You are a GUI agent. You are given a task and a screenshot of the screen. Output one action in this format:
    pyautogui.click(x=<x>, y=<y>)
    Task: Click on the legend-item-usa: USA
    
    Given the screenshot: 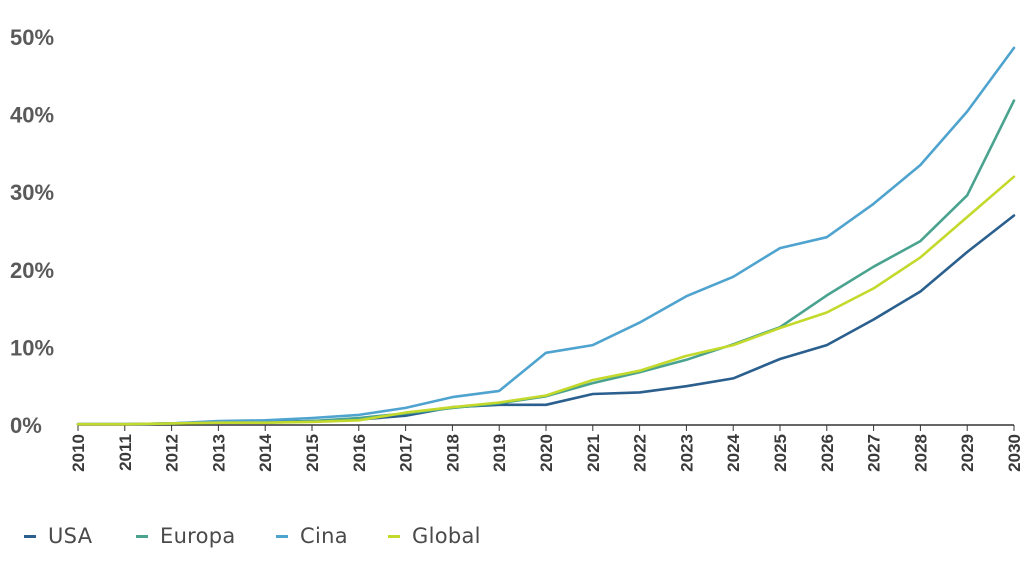 What is the action you would take?
    pyautogui.click(x=58, y=536)
    